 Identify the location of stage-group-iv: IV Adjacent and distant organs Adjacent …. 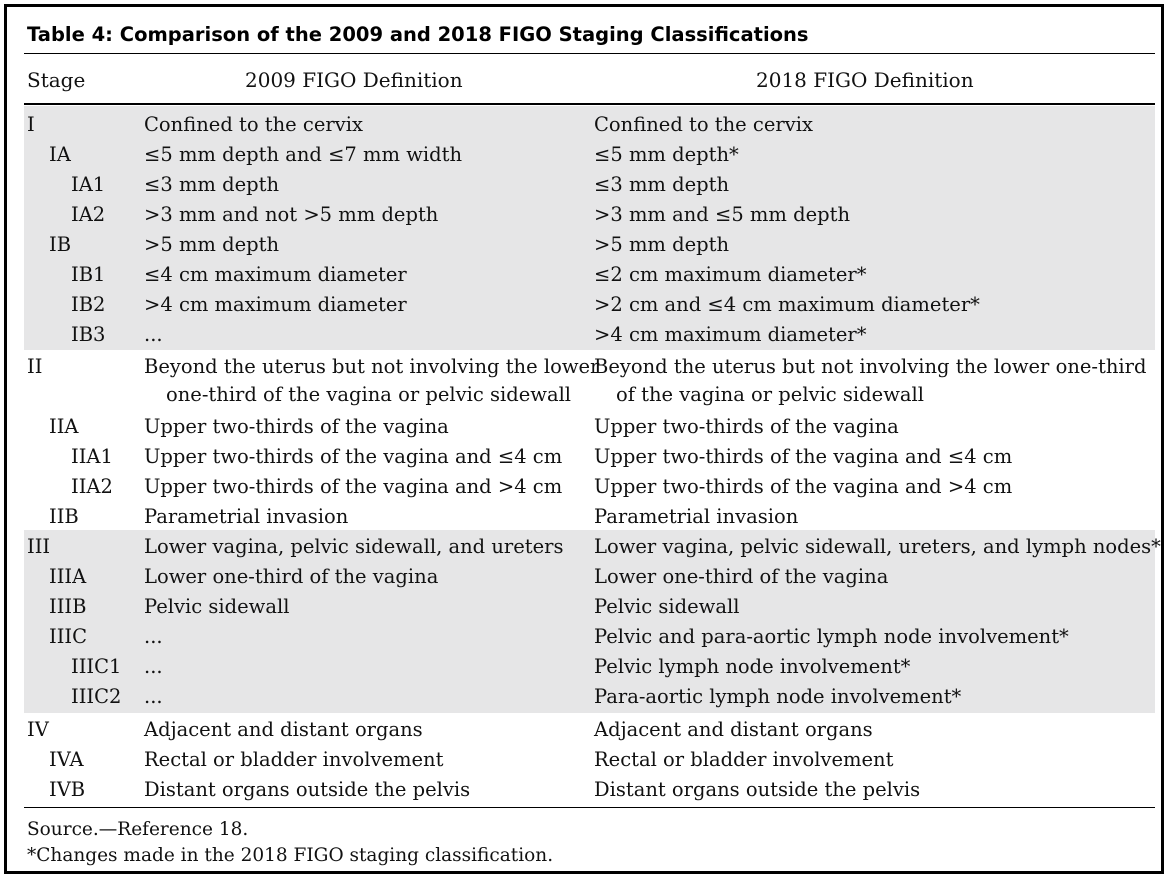
(589, 760).